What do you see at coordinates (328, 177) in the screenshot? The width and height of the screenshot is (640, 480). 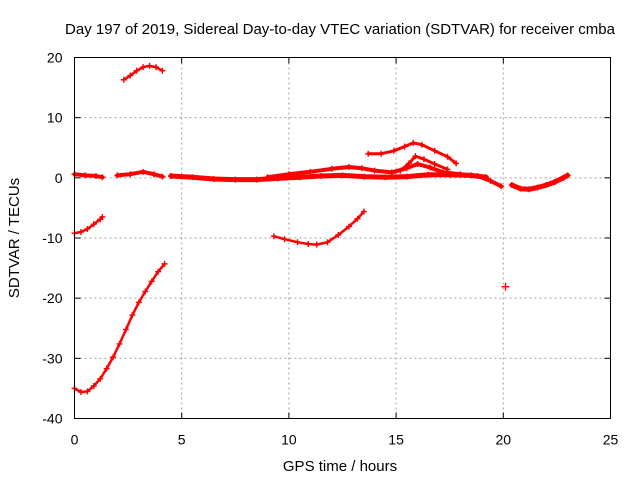 I see `series-arc-g` at bounding box center [328, 177].